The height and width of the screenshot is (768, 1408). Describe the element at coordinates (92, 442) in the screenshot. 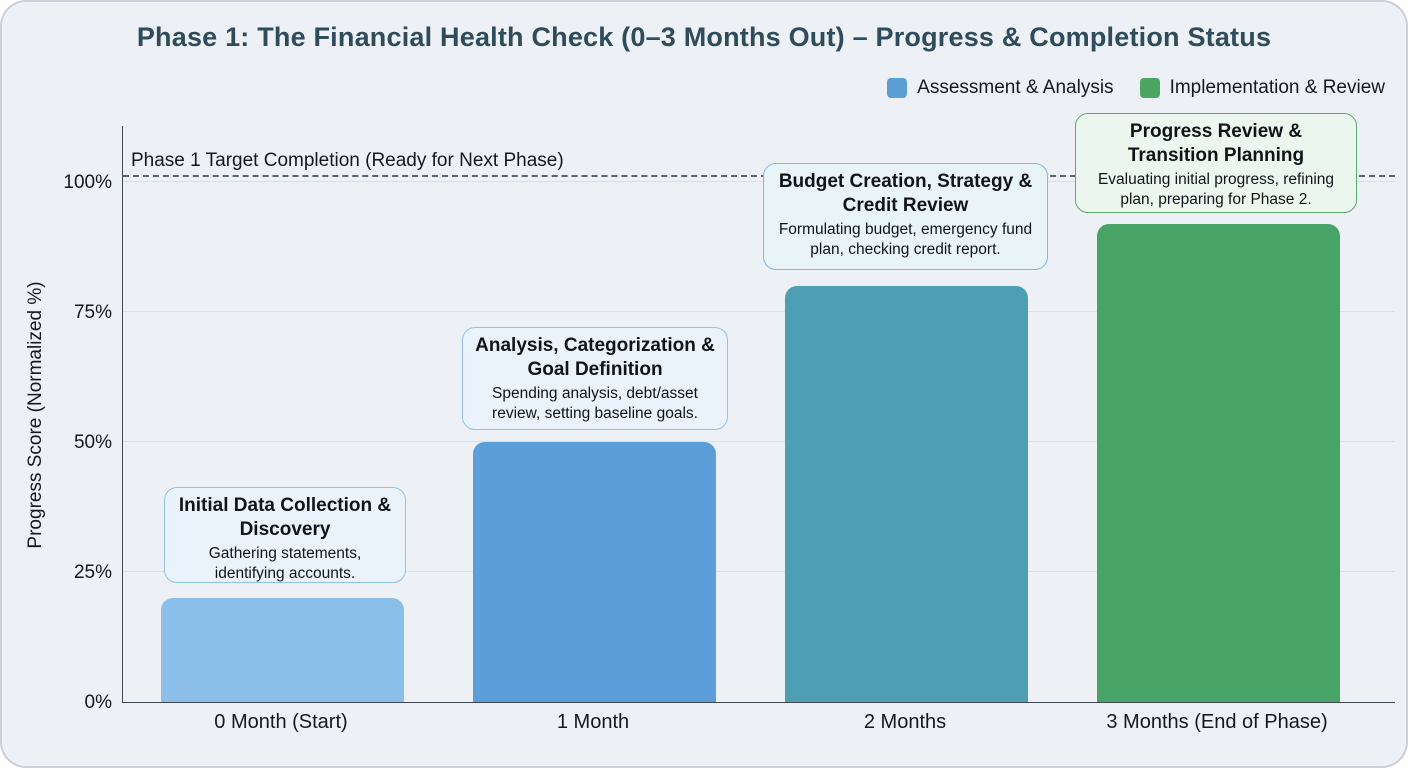

I see `y-tick-label-50: 50%` at that location.